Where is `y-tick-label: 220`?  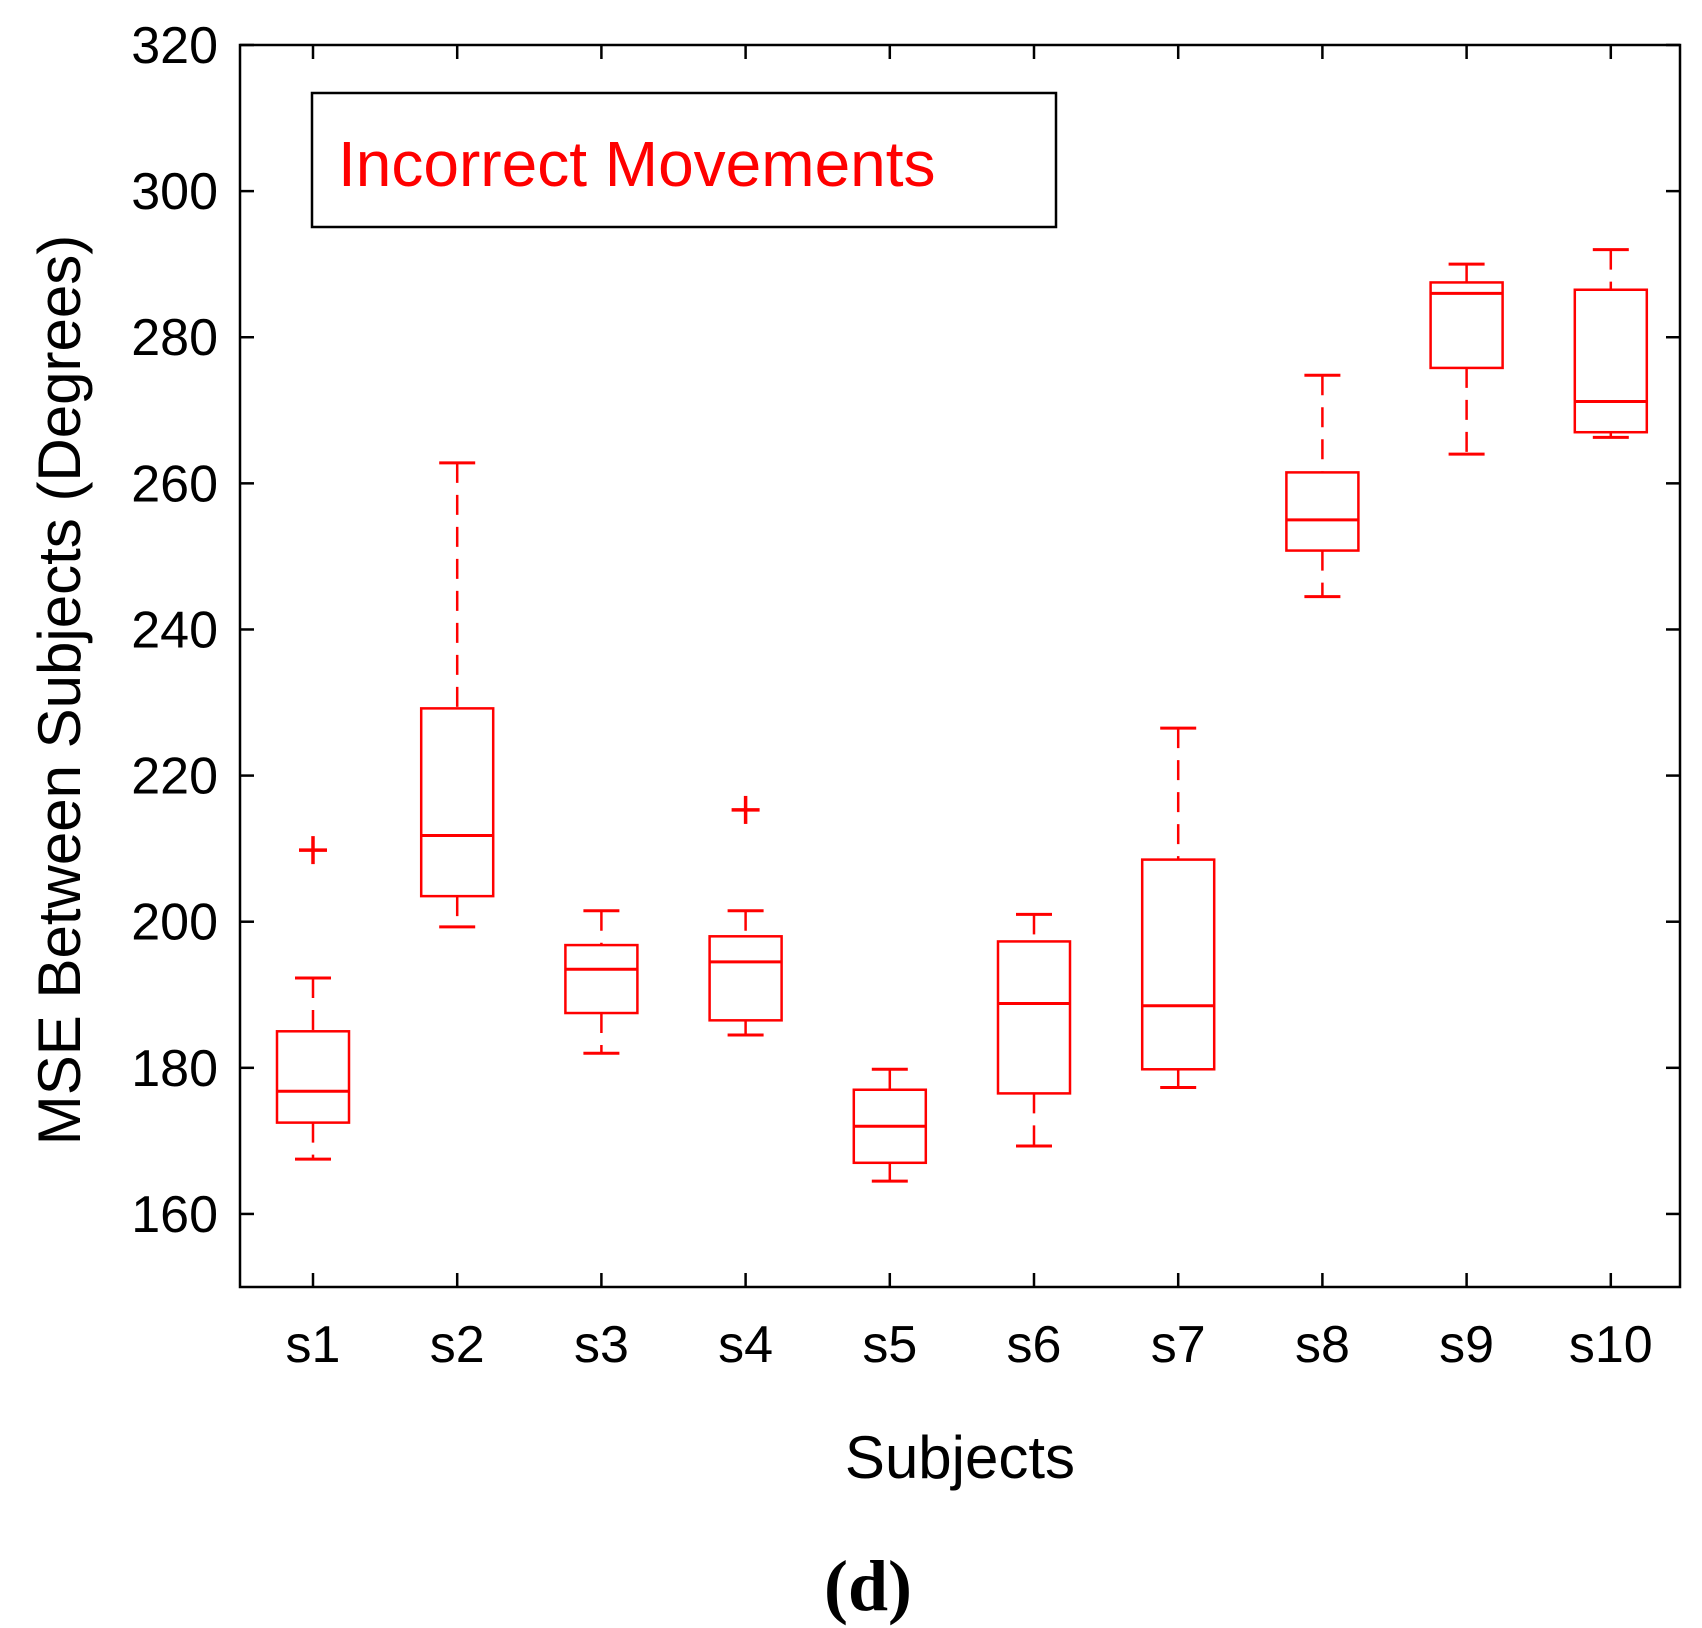
y-tick-label: 220 is located at coordinates (174, 777).